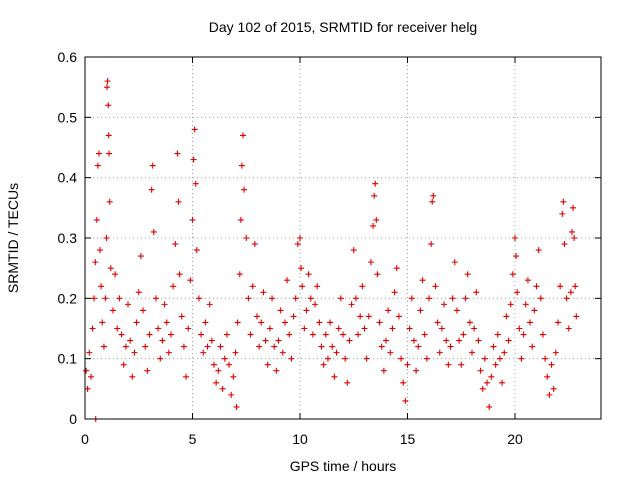 The width and height of the screenshot is (640, 480). Describe the element at coordinates (193, 439) in the screenshot. I see `x-tick-label: 5` at that location.